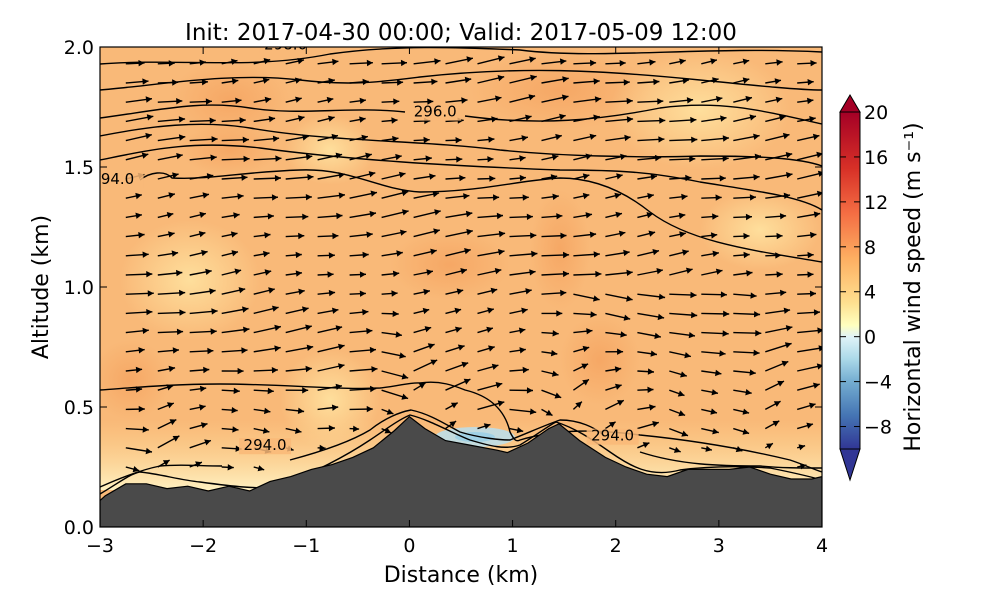 This screenshot has height=600, width=1000. Describe the element at coordinates (190, 280) in the screenshot. I see `wind-min-patch` at that location.